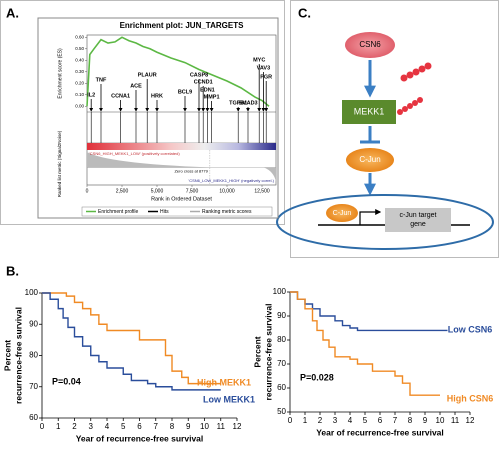 The width and height of the screenshot is (500, 449). I want to click on gene-label: CCND1, so click(203, 82).